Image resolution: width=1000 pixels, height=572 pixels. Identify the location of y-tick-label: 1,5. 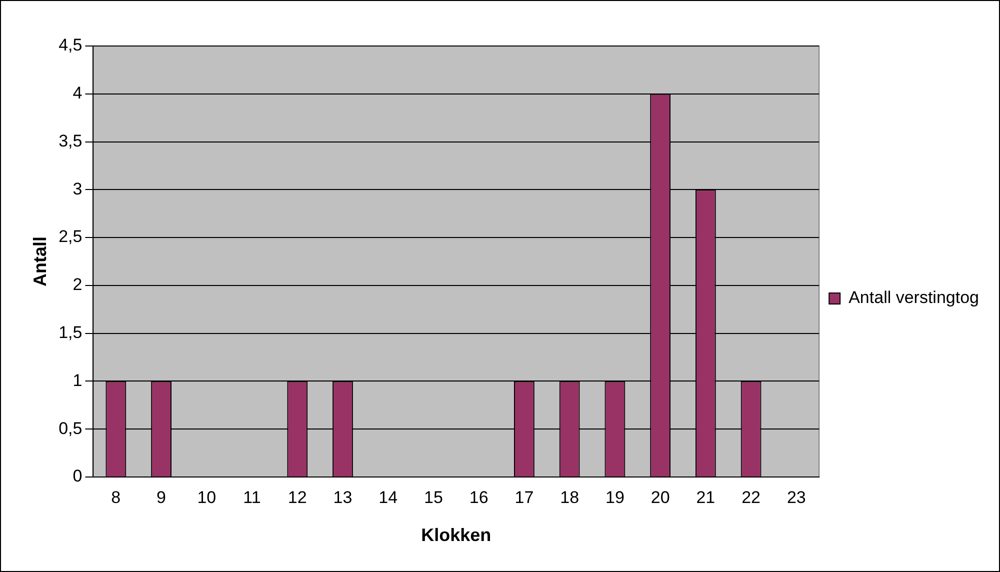
(70, 332).